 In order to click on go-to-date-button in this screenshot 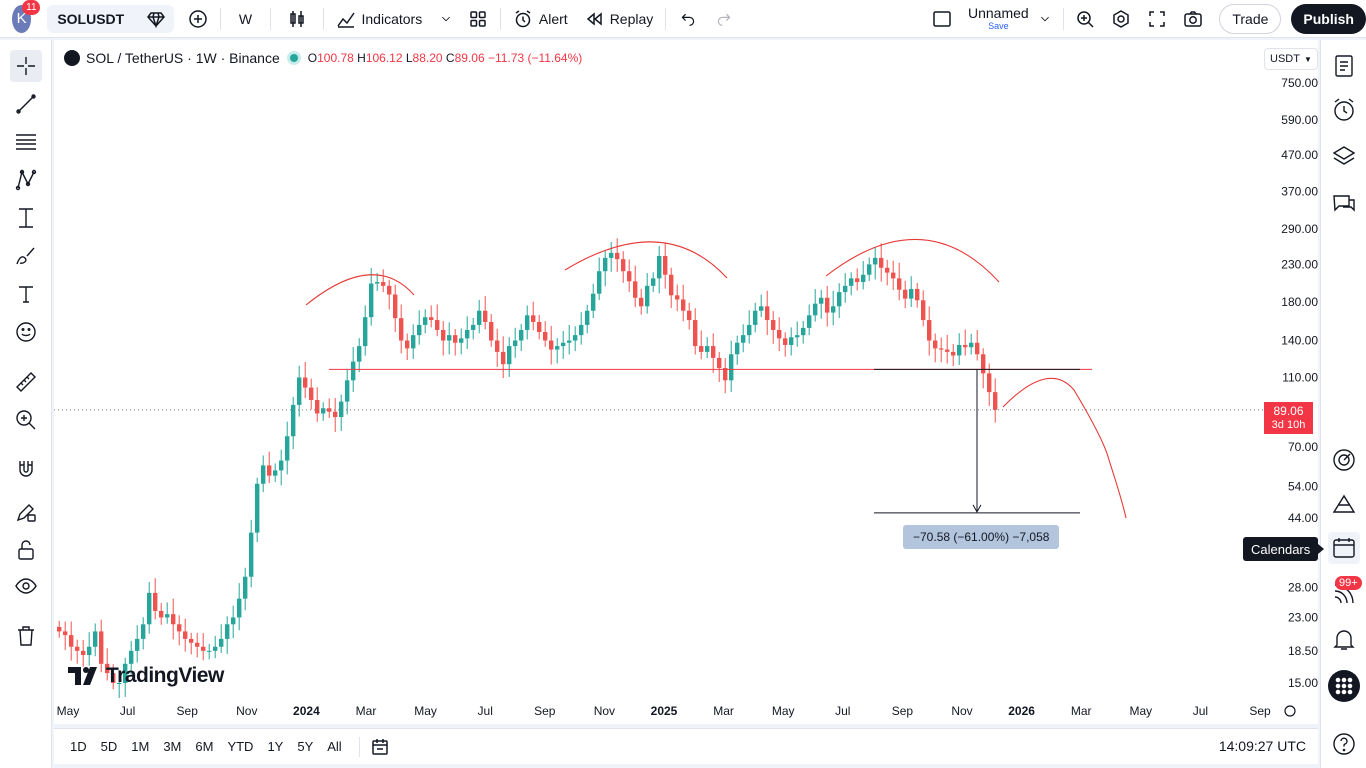, I will do `click(380, 747)`.